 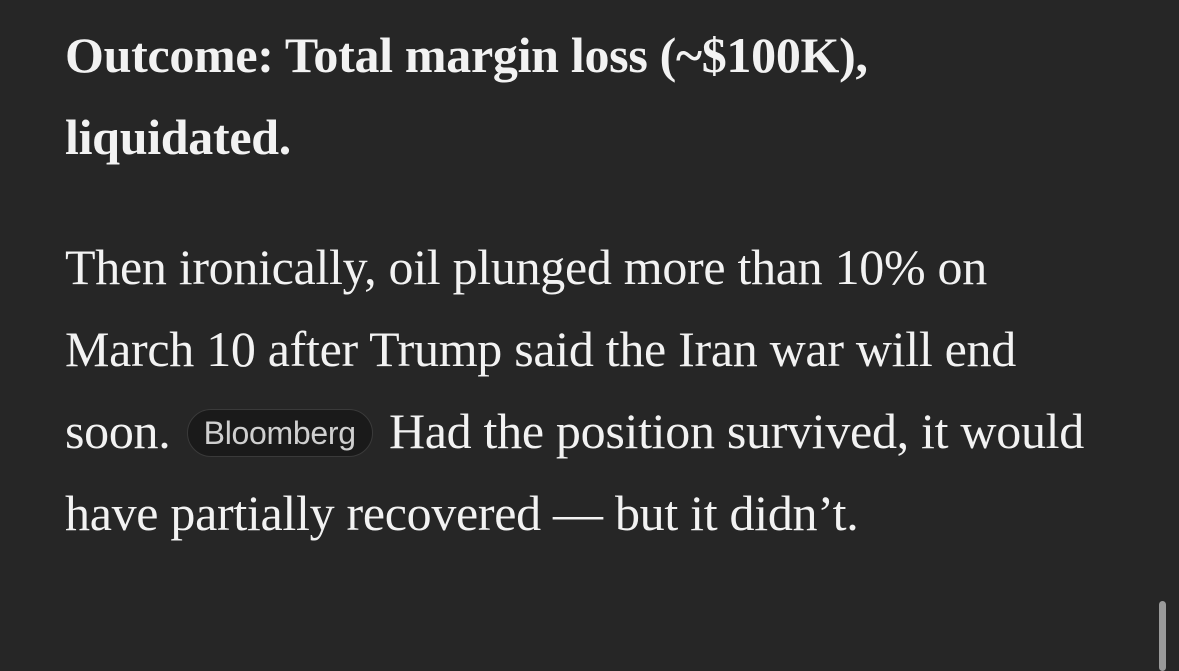 What do you see at coordinates (279, 433) in the screenshot?
I see `source-chip: Bloomberg` at bounding box center [279, 433].